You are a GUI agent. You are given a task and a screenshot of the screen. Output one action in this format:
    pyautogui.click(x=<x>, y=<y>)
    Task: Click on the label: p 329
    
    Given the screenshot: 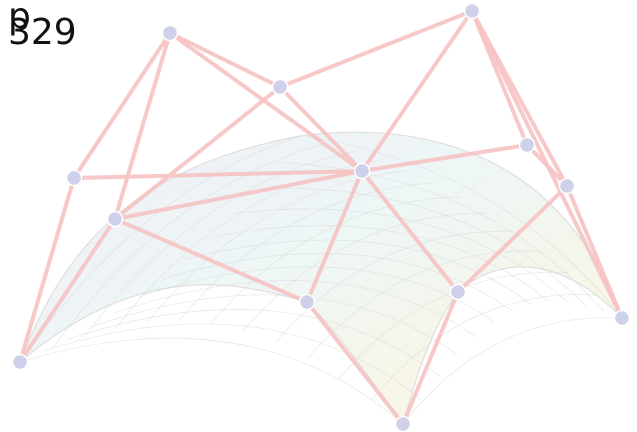 What is the action you would take?
    pyautogui.click(x=42, y=26)
    